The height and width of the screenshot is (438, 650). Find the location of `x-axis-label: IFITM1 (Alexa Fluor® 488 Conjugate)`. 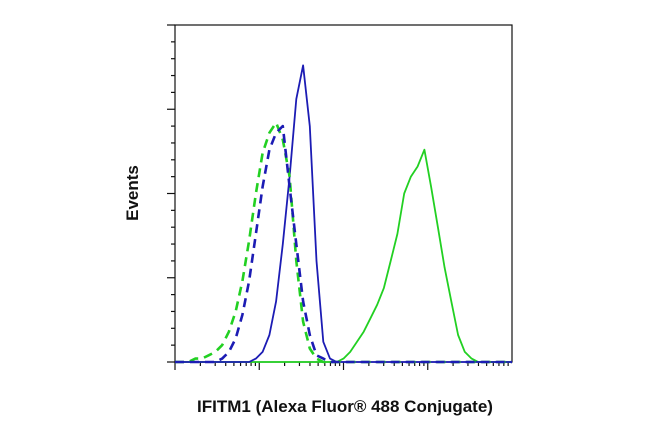

x-axis-label: IFITM1 (Alexa Fluor® 488 Conjugate) is located at coordinates (345, 406).